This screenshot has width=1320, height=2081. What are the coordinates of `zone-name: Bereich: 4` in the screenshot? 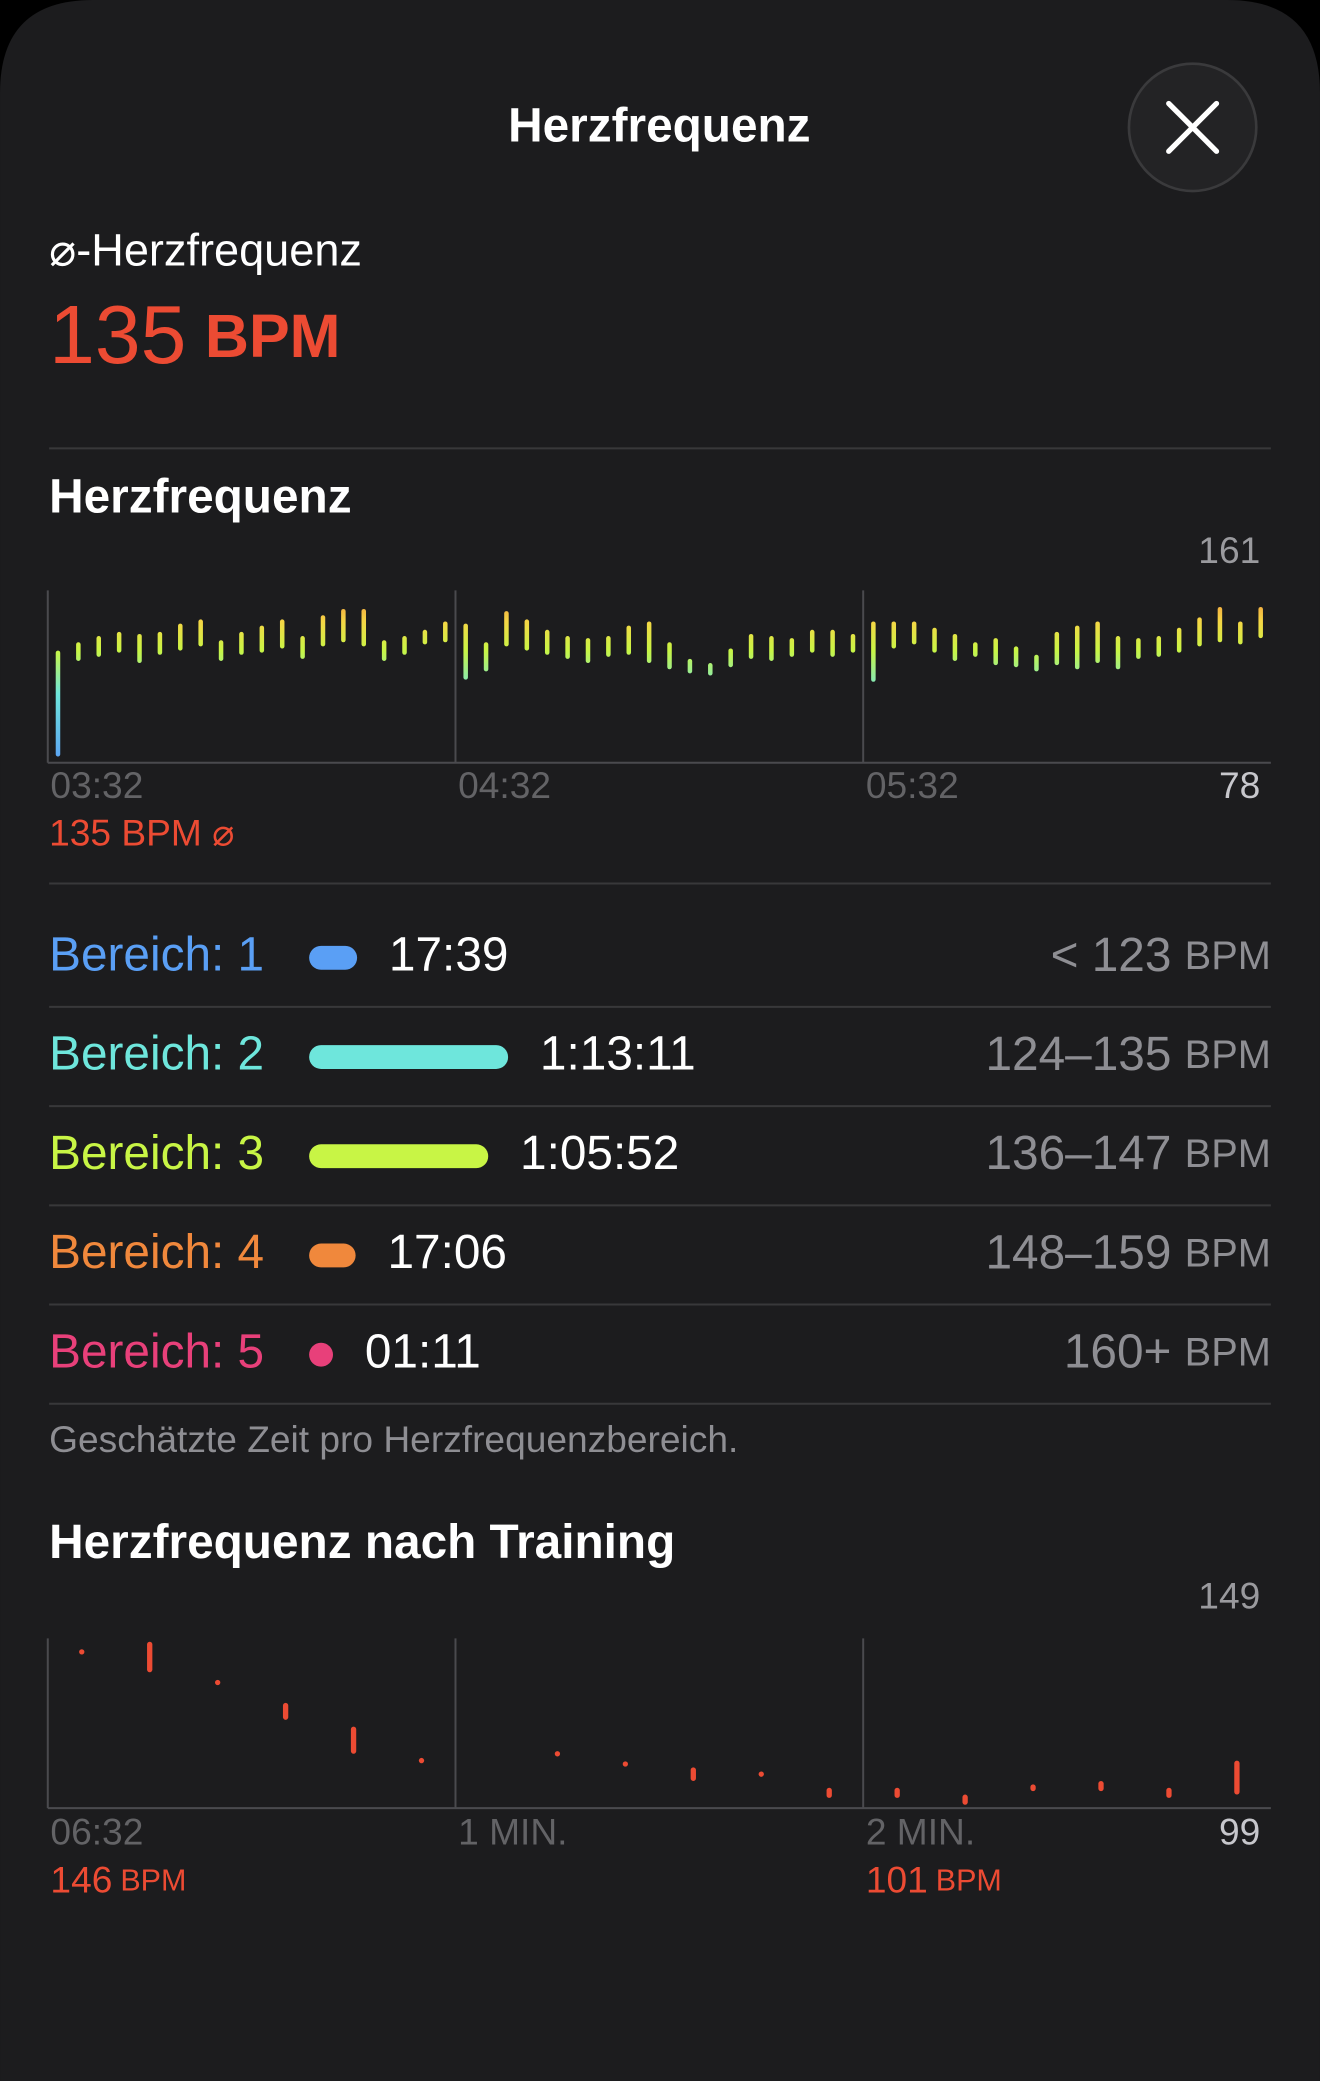 It's located at (156, 1252).